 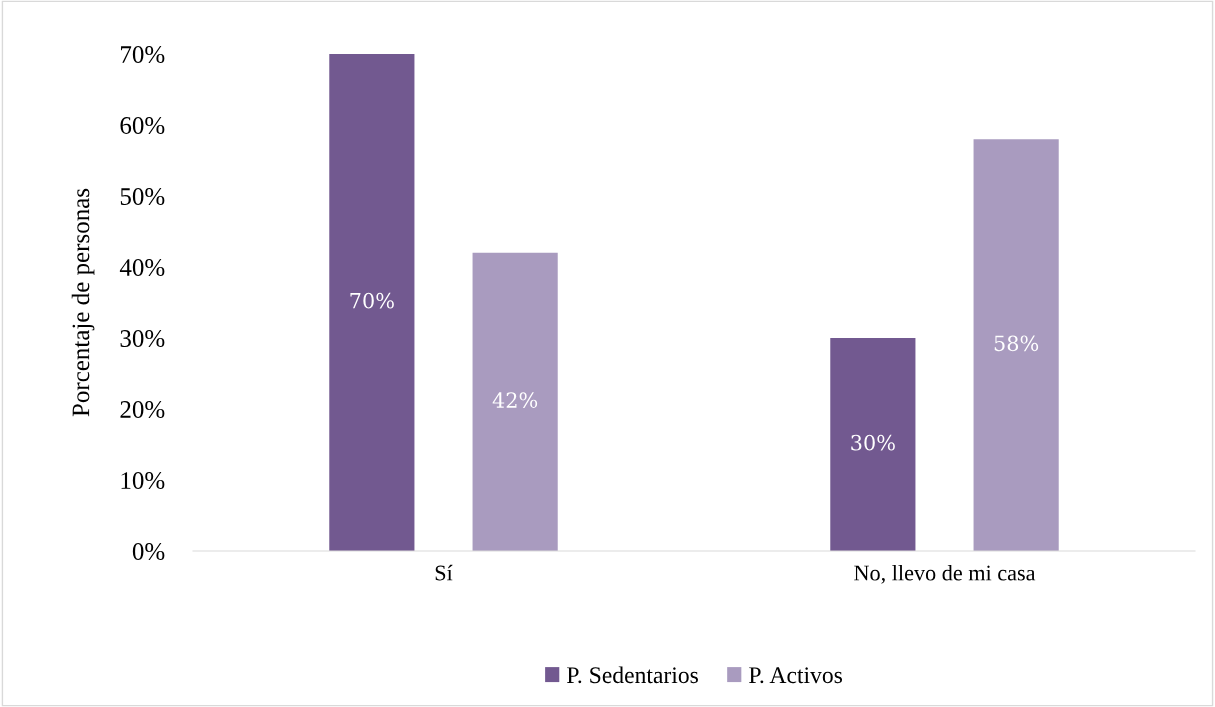 I want to click on y-tick-label: 20%, so click(x=142, y=409).